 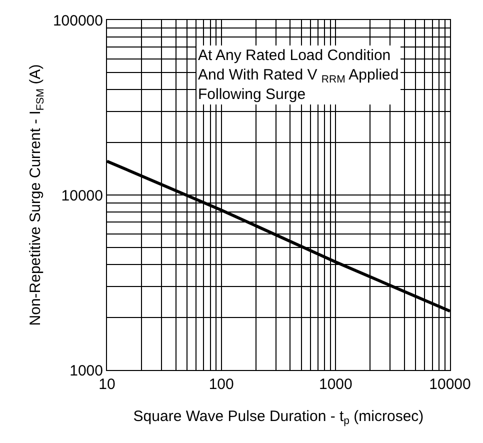 What do you see at coordinates (450, 384) in the screenshot?
I see `x-tick-label: 10000` at bounding box center [450, 384].